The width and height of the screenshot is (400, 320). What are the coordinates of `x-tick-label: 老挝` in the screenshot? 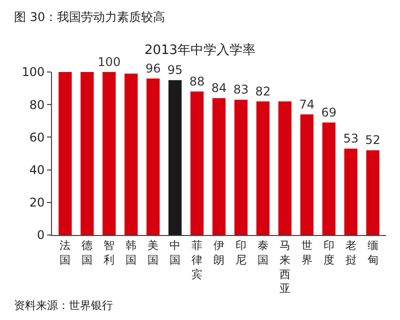 It's located at (350, 252).